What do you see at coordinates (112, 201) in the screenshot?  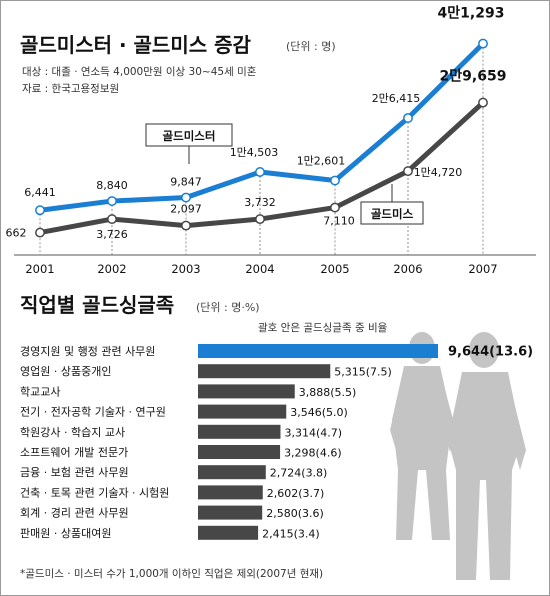 I see `point-mister-2002` at bounding box center [112, 201].